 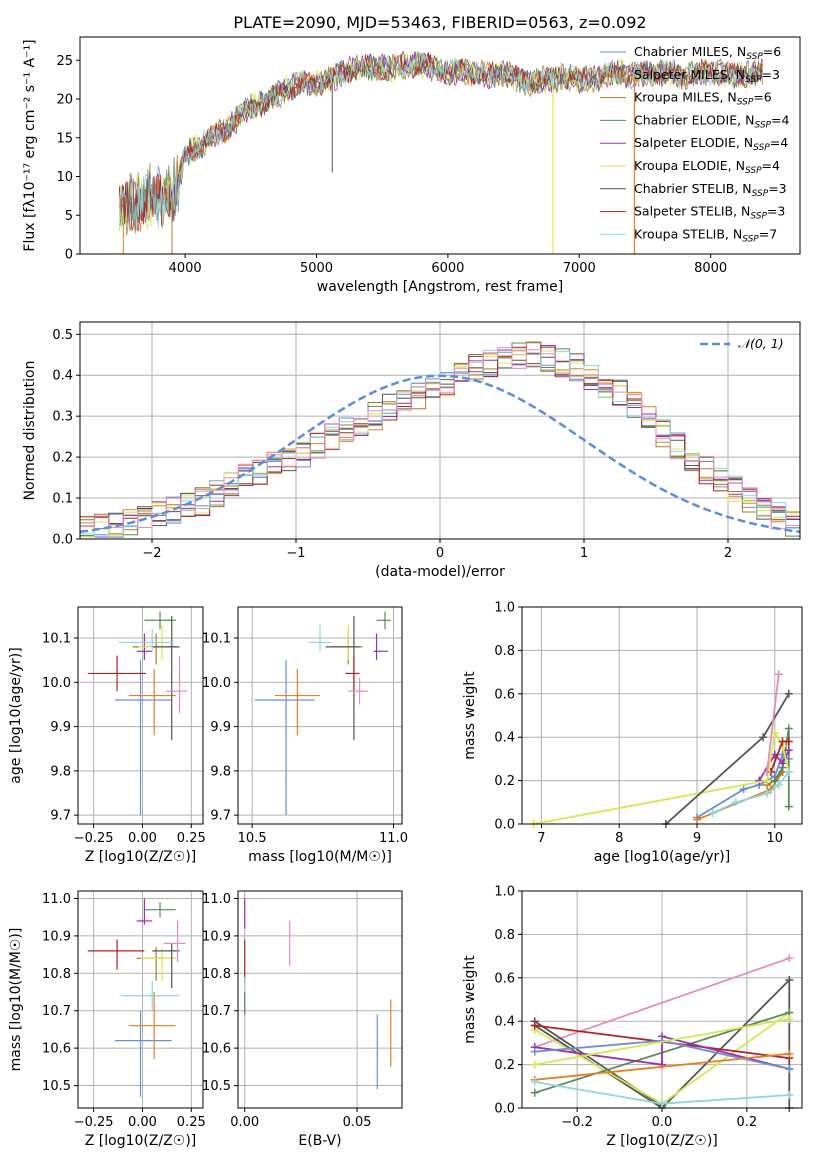 What do you see at coordinates (151, 553) in the screenshot?
I see `x-tick-label: −2` at bounding box center [151, 553].